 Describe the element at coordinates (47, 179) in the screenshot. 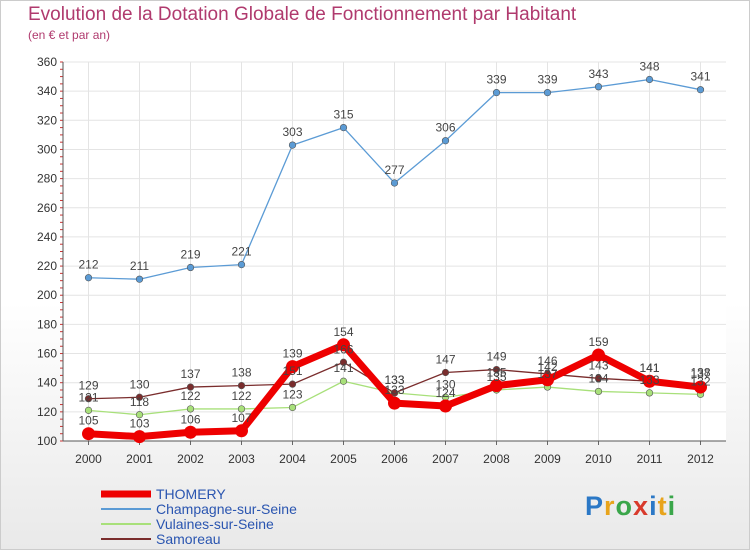

I see `y-tick-label: 280` at that location.